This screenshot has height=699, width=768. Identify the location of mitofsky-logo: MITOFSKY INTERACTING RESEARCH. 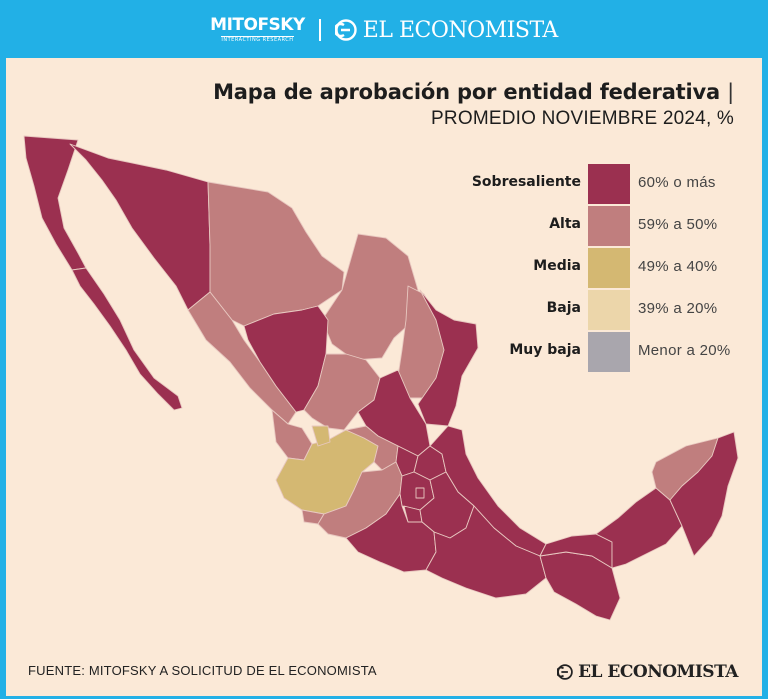
(257, 30).